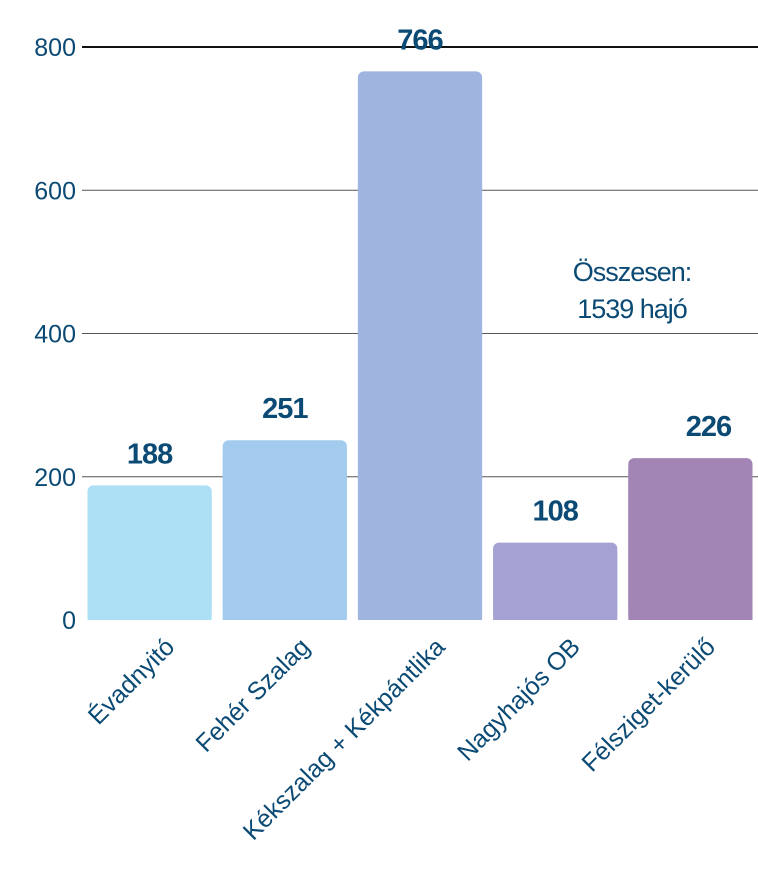 The height and width of the screenshot is (889, 758). I want to click on y-axis-ticks: 0 200 400 600 800, so click(55, 334).